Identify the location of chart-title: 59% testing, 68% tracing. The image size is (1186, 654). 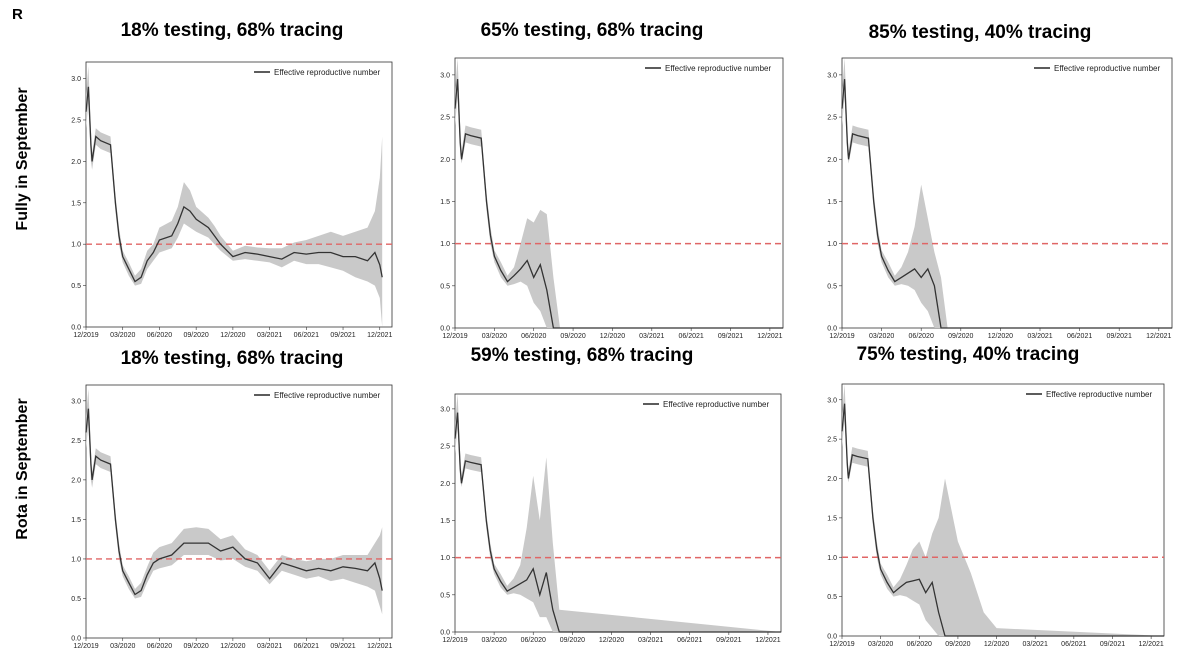
(582, 355).